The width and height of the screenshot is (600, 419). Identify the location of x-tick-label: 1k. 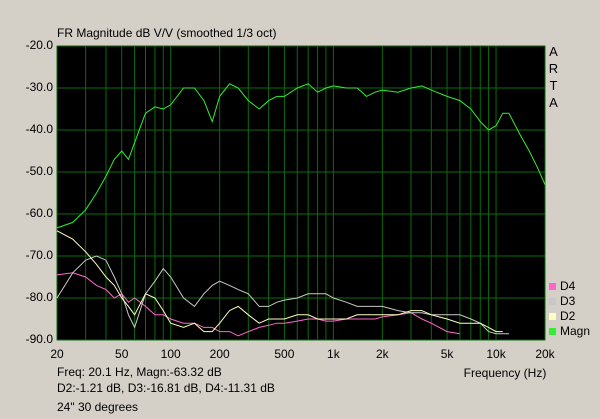
(334, 354).